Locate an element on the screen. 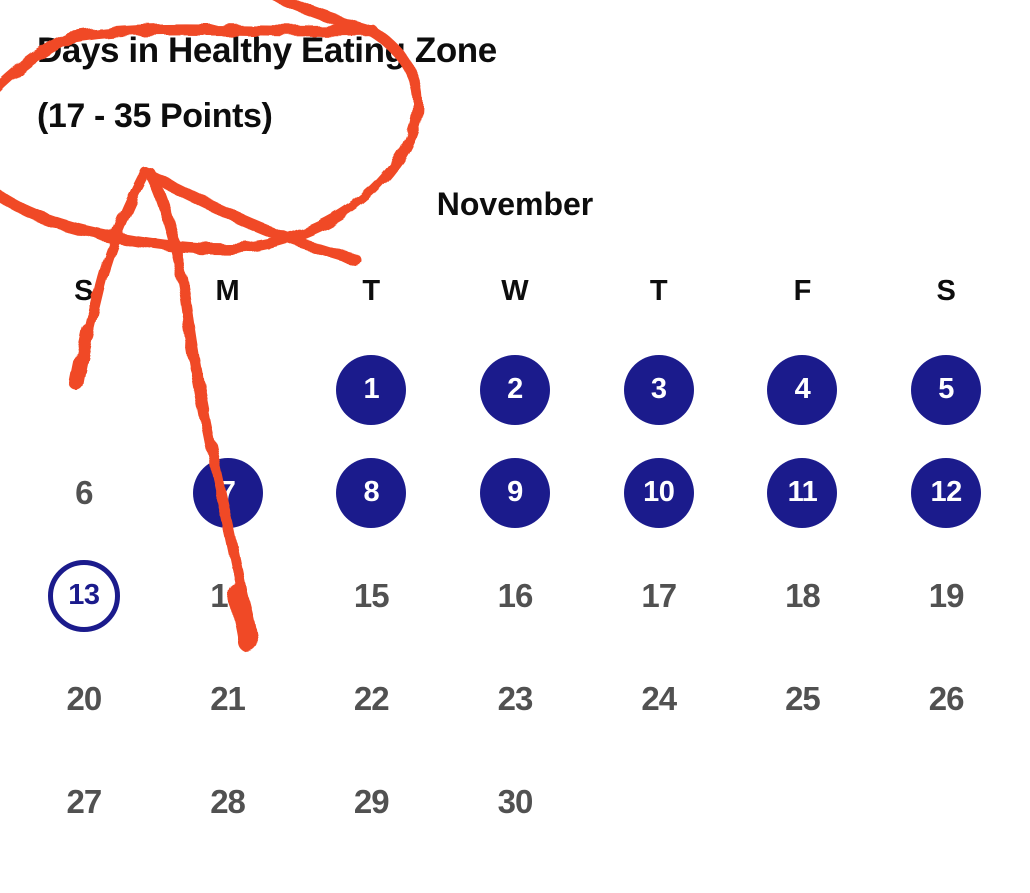 This screenshot has width=1030, height=893. day-29: 29 is located at coordinates (371, 801).